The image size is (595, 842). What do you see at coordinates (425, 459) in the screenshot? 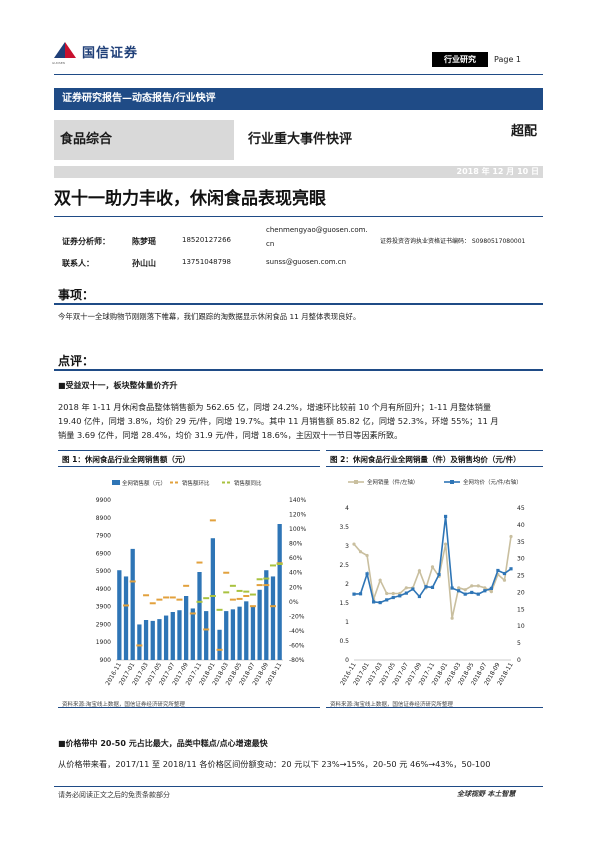
I see `figure2-caption: 图 2：休闲食品行业全网销量（件）及销售均价（元/件）` at bounding box center [425, 459].